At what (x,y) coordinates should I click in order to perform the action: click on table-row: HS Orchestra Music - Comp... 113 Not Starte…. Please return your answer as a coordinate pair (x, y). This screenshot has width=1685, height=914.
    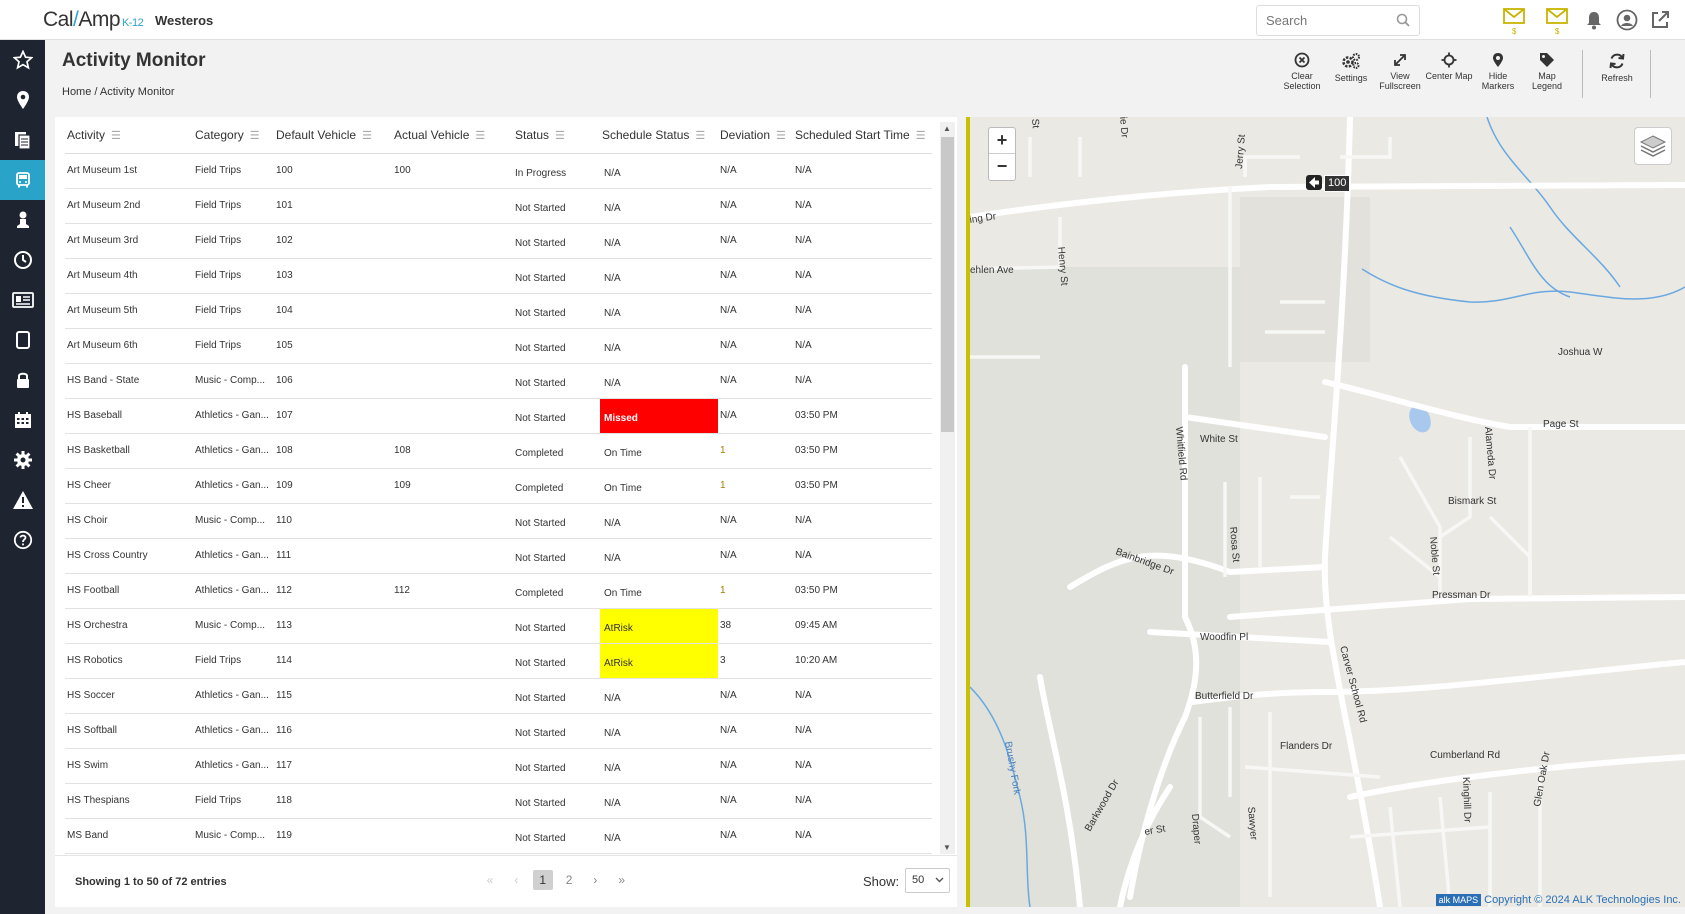
    Looking at the image, I should click on (498, 626).